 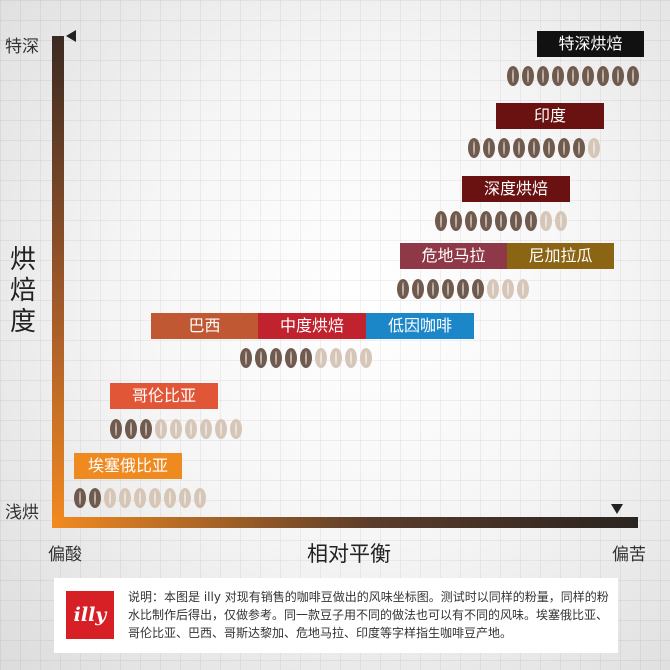 I want to click on tag-decaf: 低因咖啡, so click(x=420, y=326).